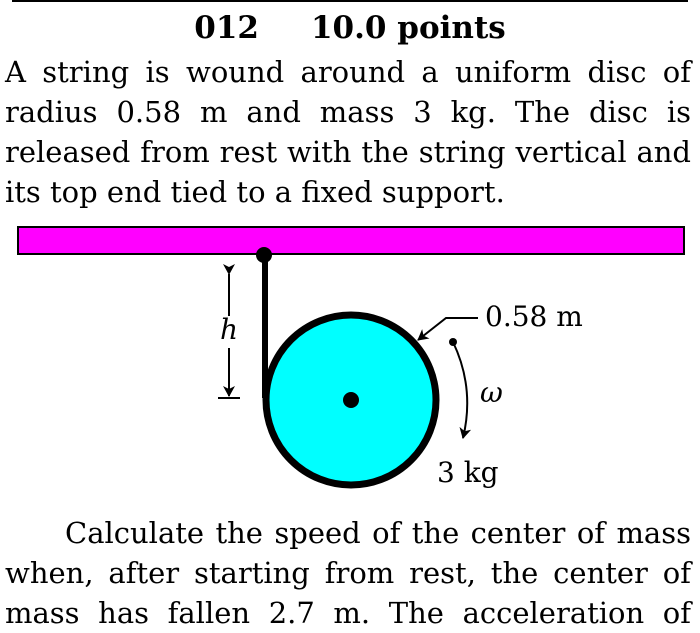  I want to click on string-attachment-point, so click(264, 255).